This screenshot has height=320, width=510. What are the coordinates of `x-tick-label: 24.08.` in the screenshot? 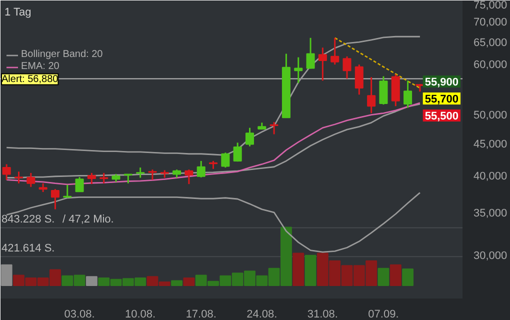 It's located at (262, 314).